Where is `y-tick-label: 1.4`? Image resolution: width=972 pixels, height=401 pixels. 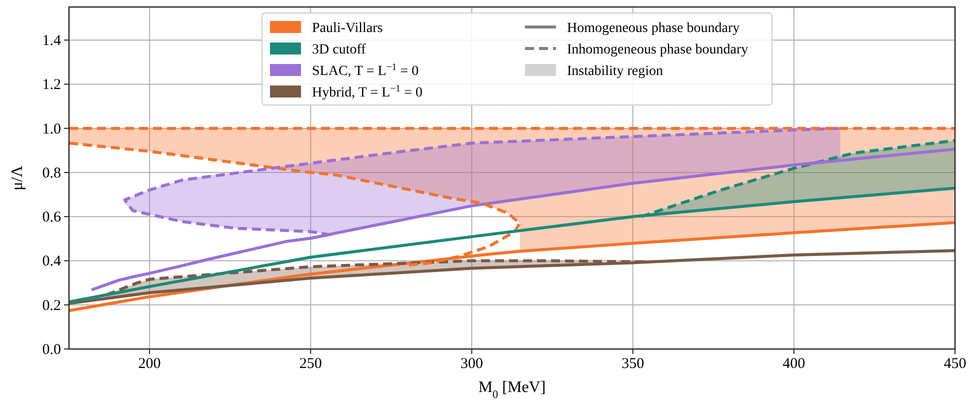 y-tick-label: 1.4 is located at coordinates (52, 41).